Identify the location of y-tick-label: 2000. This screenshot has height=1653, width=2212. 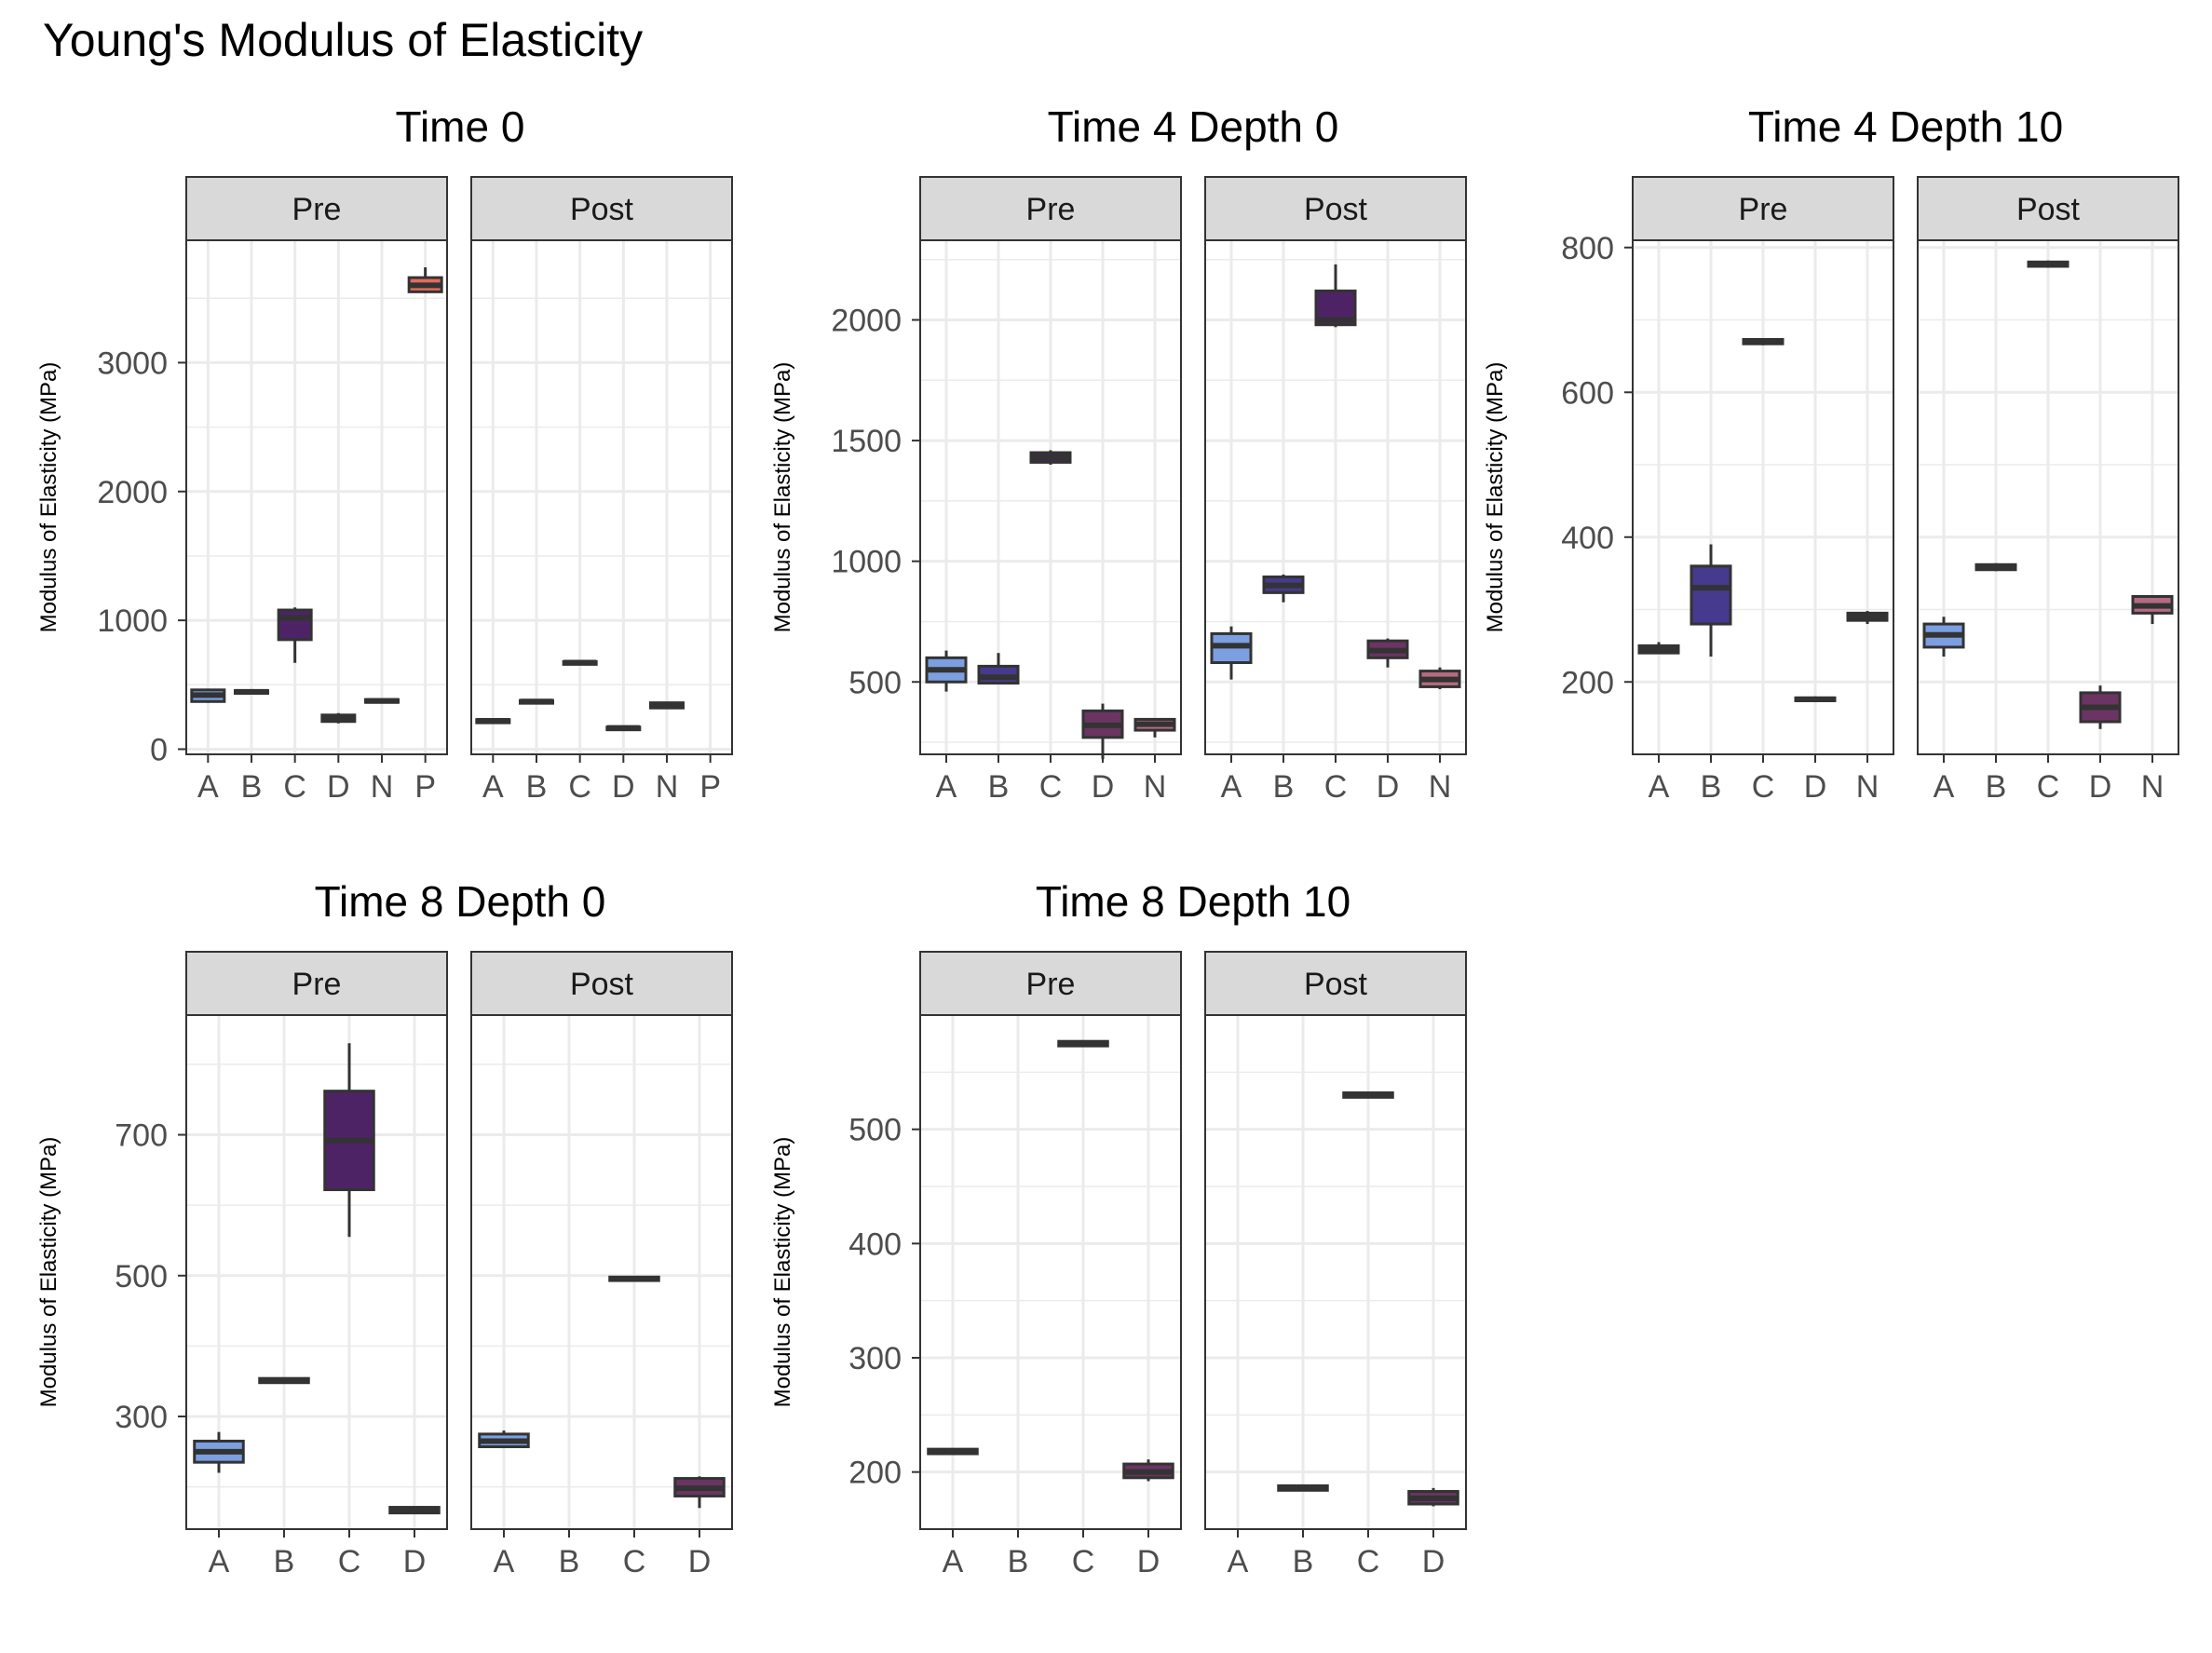
(867, 321).